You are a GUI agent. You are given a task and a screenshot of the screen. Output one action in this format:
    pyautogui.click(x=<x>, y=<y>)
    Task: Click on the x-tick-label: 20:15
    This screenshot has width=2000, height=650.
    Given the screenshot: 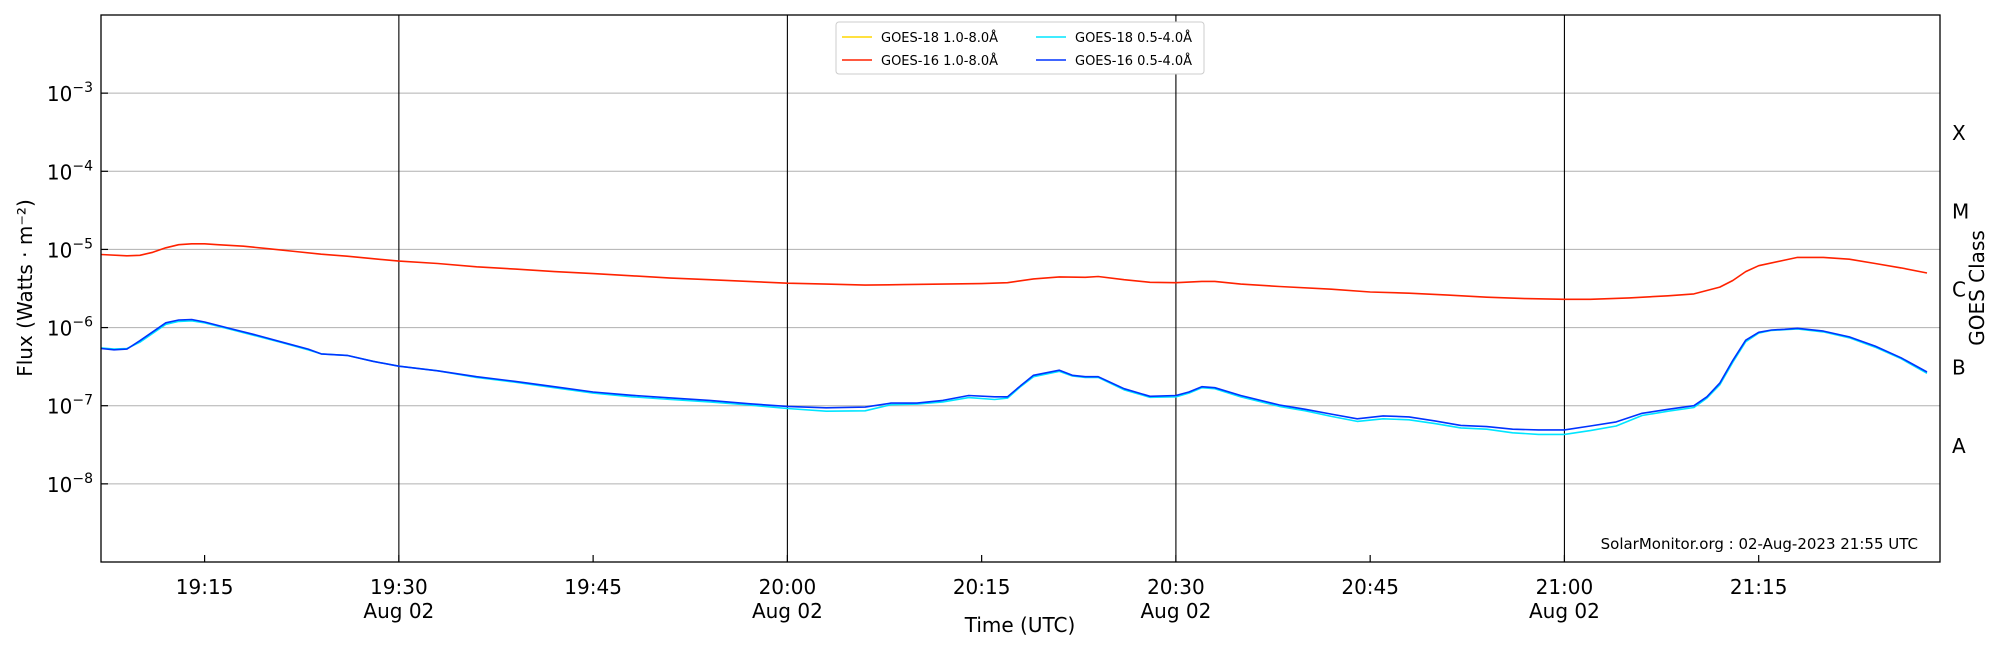 What is the action you would take?
    pyautogui.click(x=982, y=587)
    